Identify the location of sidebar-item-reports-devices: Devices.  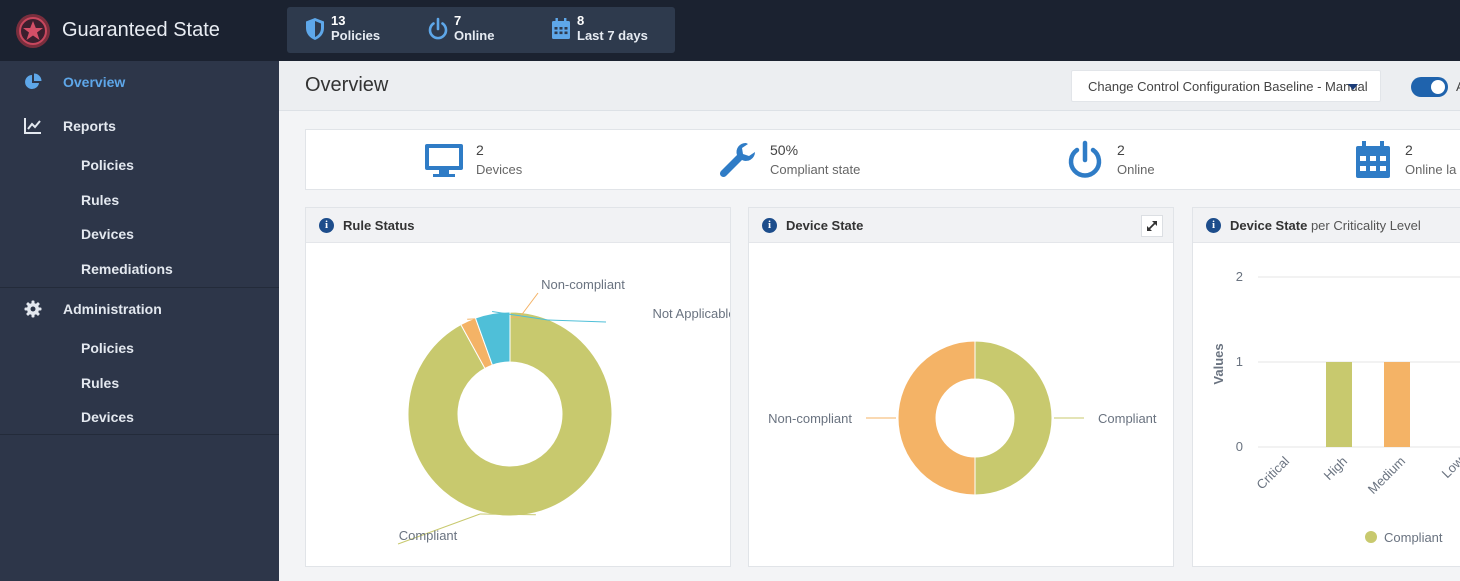
(107, 234).